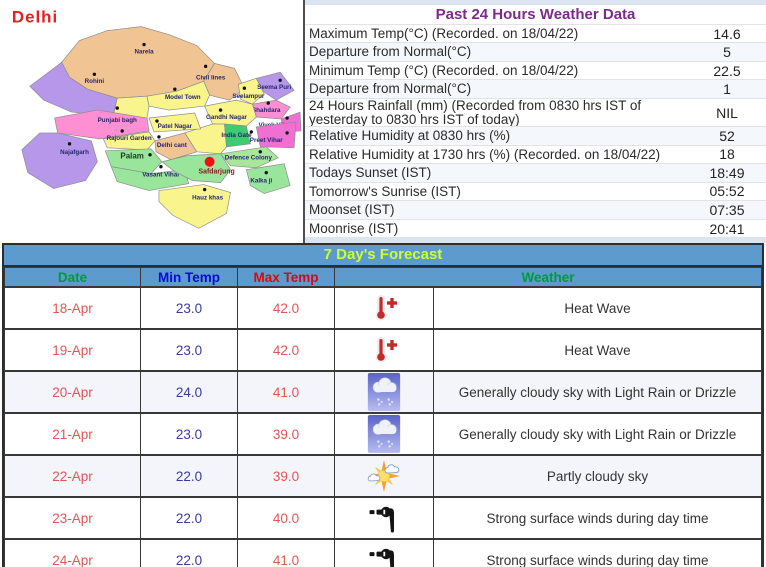 This screenshot has height=567, width=766. I want to click on row-value: 22.5, so click(727, 70).